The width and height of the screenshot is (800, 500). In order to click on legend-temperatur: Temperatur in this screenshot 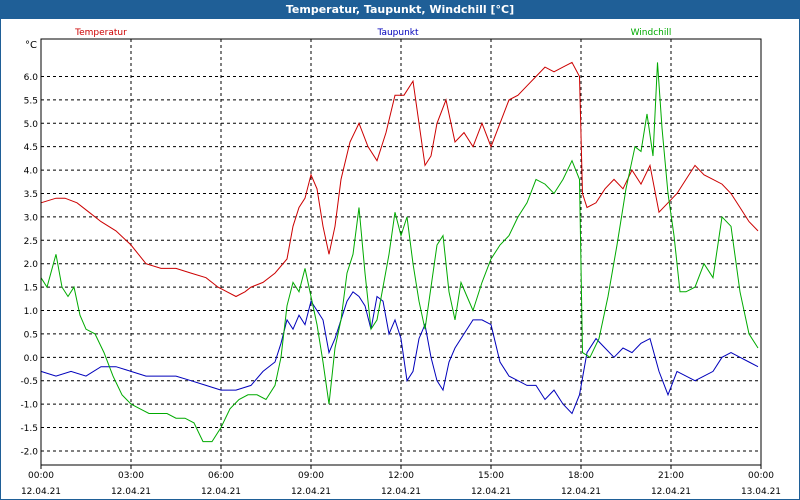, I will do `click(100, 33)`.